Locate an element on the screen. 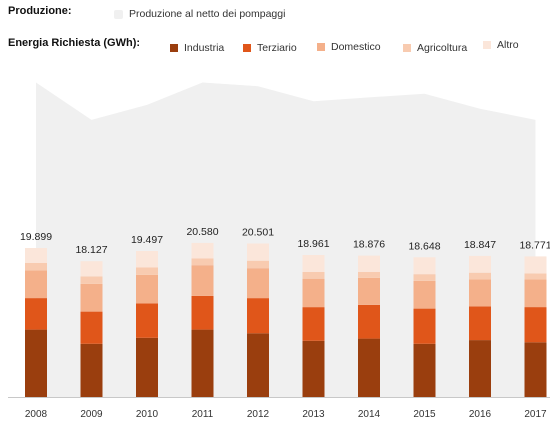 The width and height of the screenshot is (550, 423). legend-swatch-produzione is located at coordinates (118, 14).